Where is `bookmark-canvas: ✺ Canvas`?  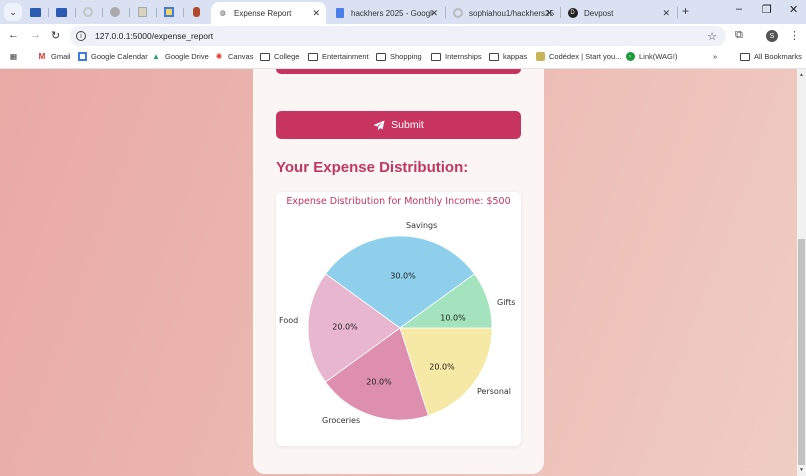
bookmark-canvas: ✺ Canvas is located at coordinates (234, 56).